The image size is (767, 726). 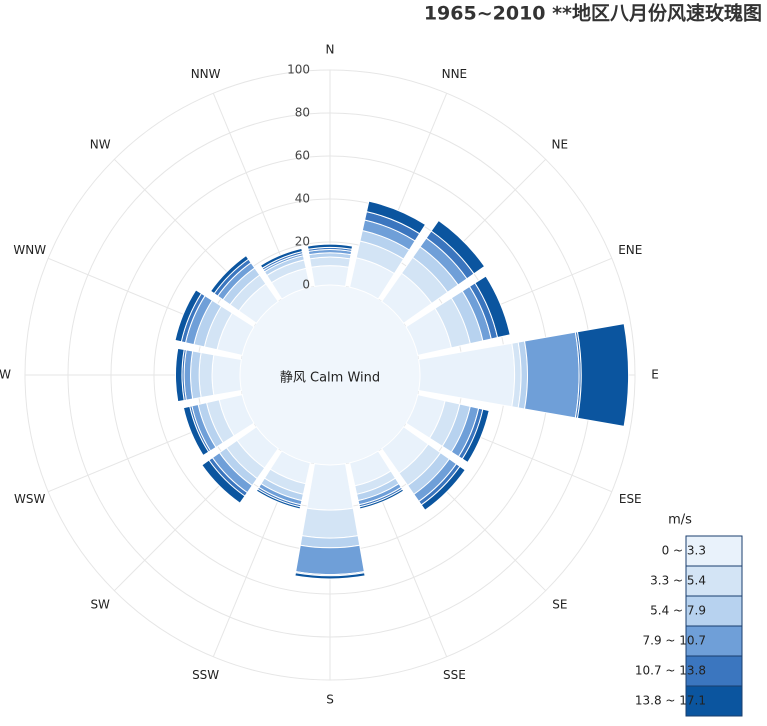 What do you see at coordinates (678, 611) in the screenshot?
I see `legend-label: 5.4 ~ 7.9` at bounding box center [678, 611].